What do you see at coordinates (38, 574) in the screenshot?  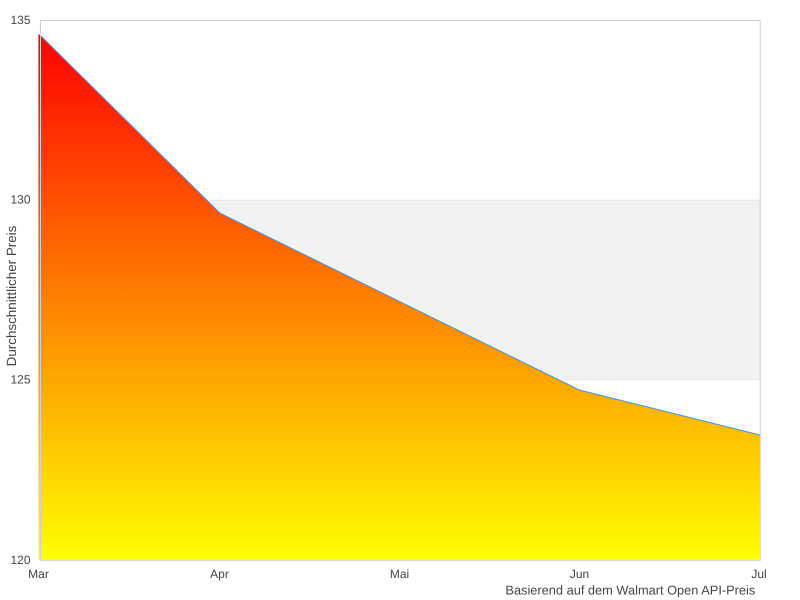 I see `svg-text: Mar` at bounding box center [38, 574].